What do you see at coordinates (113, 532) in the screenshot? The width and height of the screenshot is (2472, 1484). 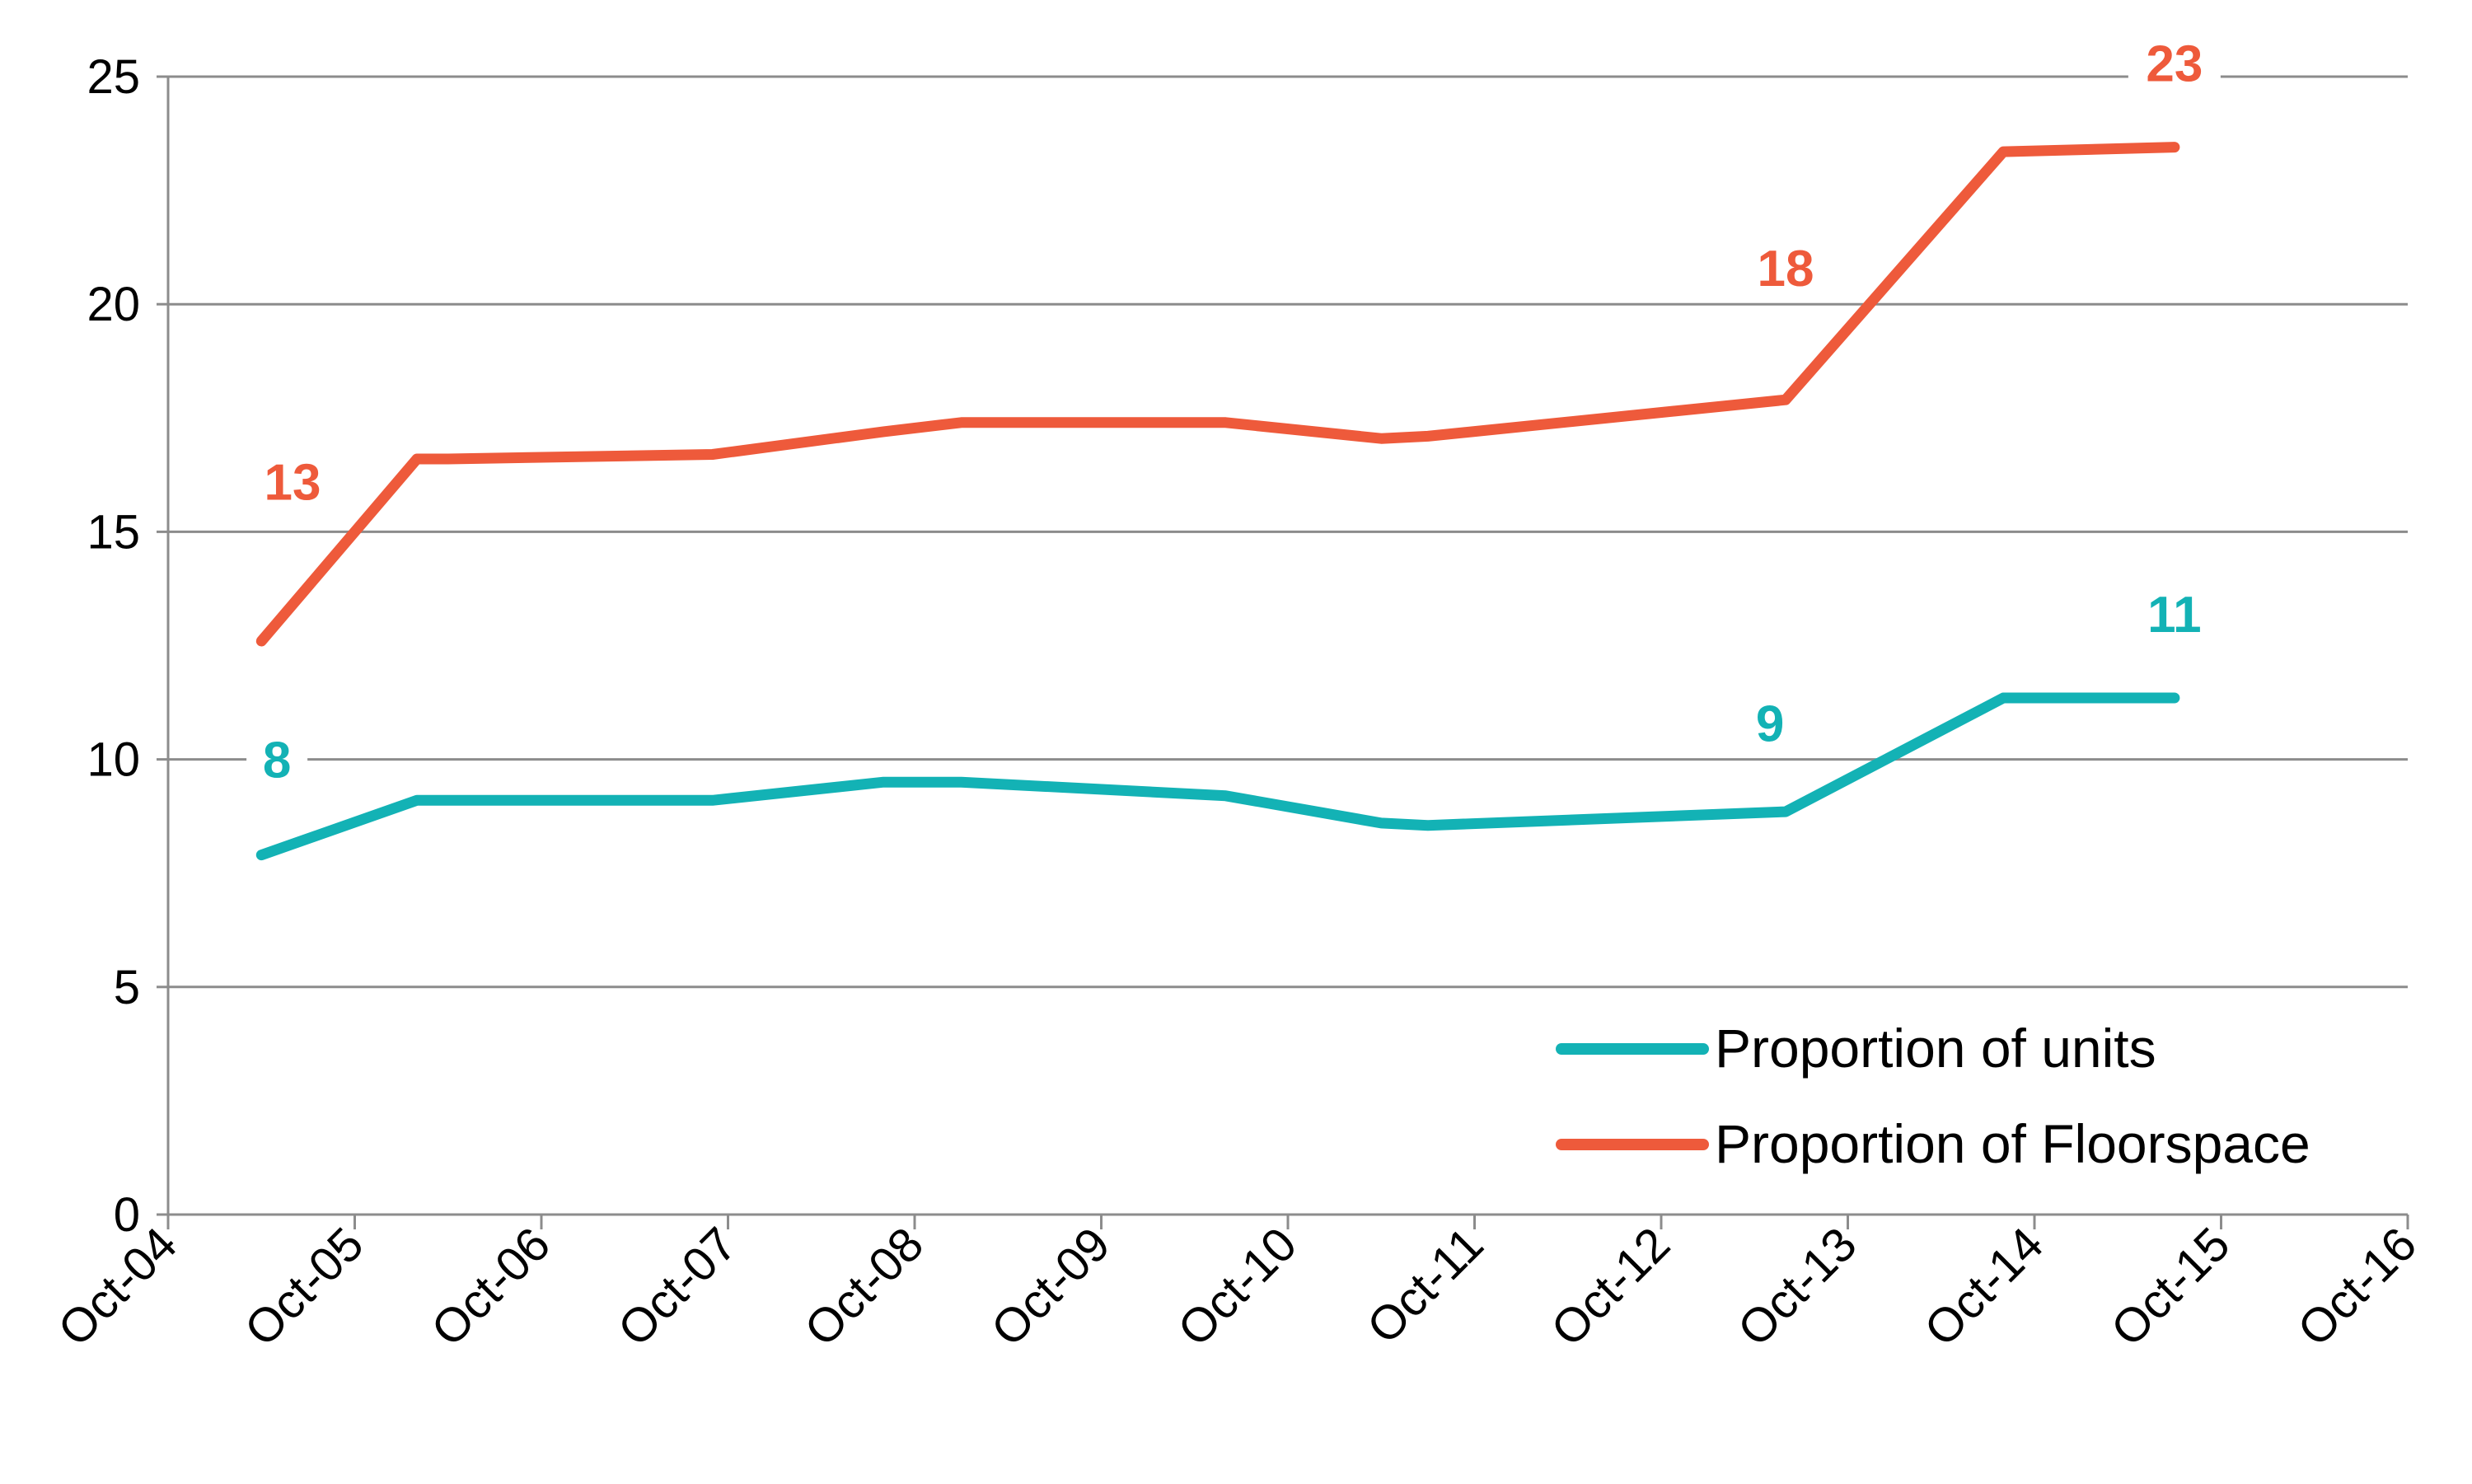 I see `y-tick-label: 15` at bounding box center [113, 532].